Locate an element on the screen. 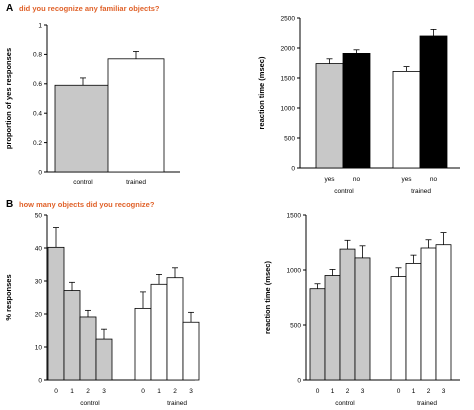 The width and height of the screenshot is (474, 410). y-axis-title: proportion of yes responses is located at coordinates (8, 98).